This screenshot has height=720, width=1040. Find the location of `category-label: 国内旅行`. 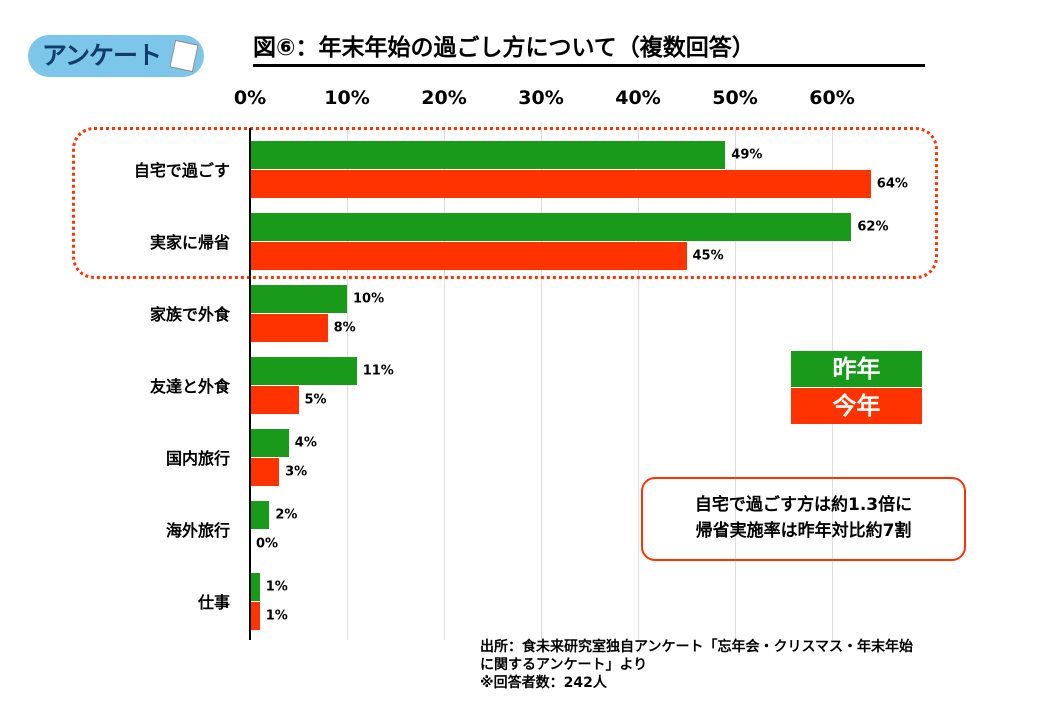

category-label: 国内旅行 is located at coordinates (197, 458).